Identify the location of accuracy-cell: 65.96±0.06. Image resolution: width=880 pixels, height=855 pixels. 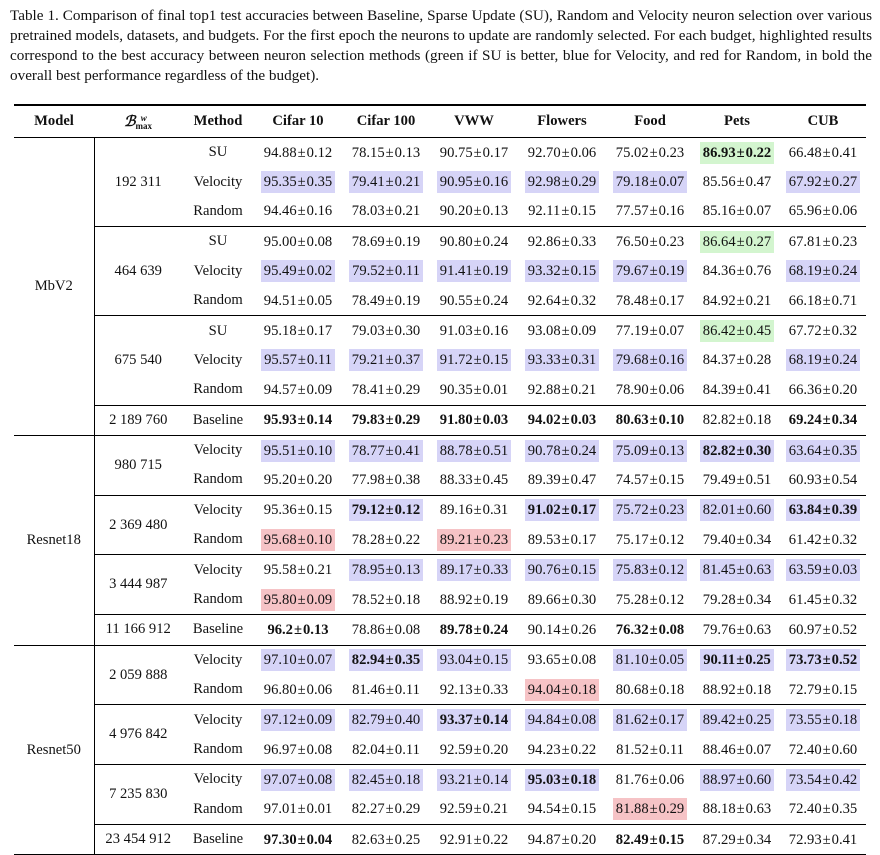
(823, 212).